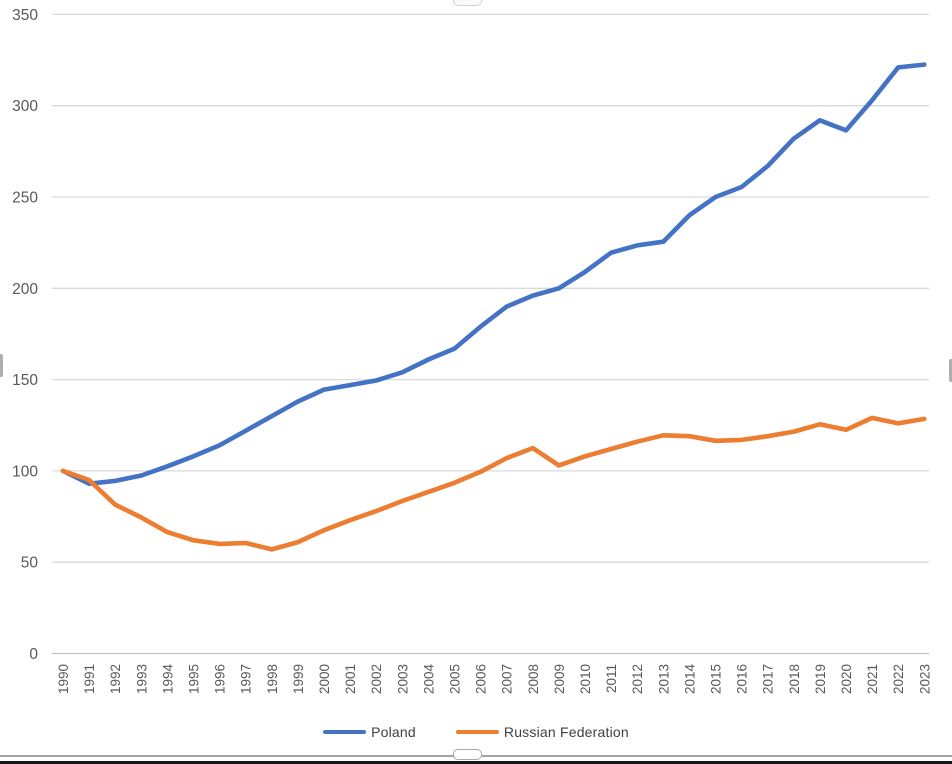 This screenshot has height=764, width=952. Describe the element at coordinates (467, 3) in the screenshot. I see `chart-resize-handle-top` at that location.